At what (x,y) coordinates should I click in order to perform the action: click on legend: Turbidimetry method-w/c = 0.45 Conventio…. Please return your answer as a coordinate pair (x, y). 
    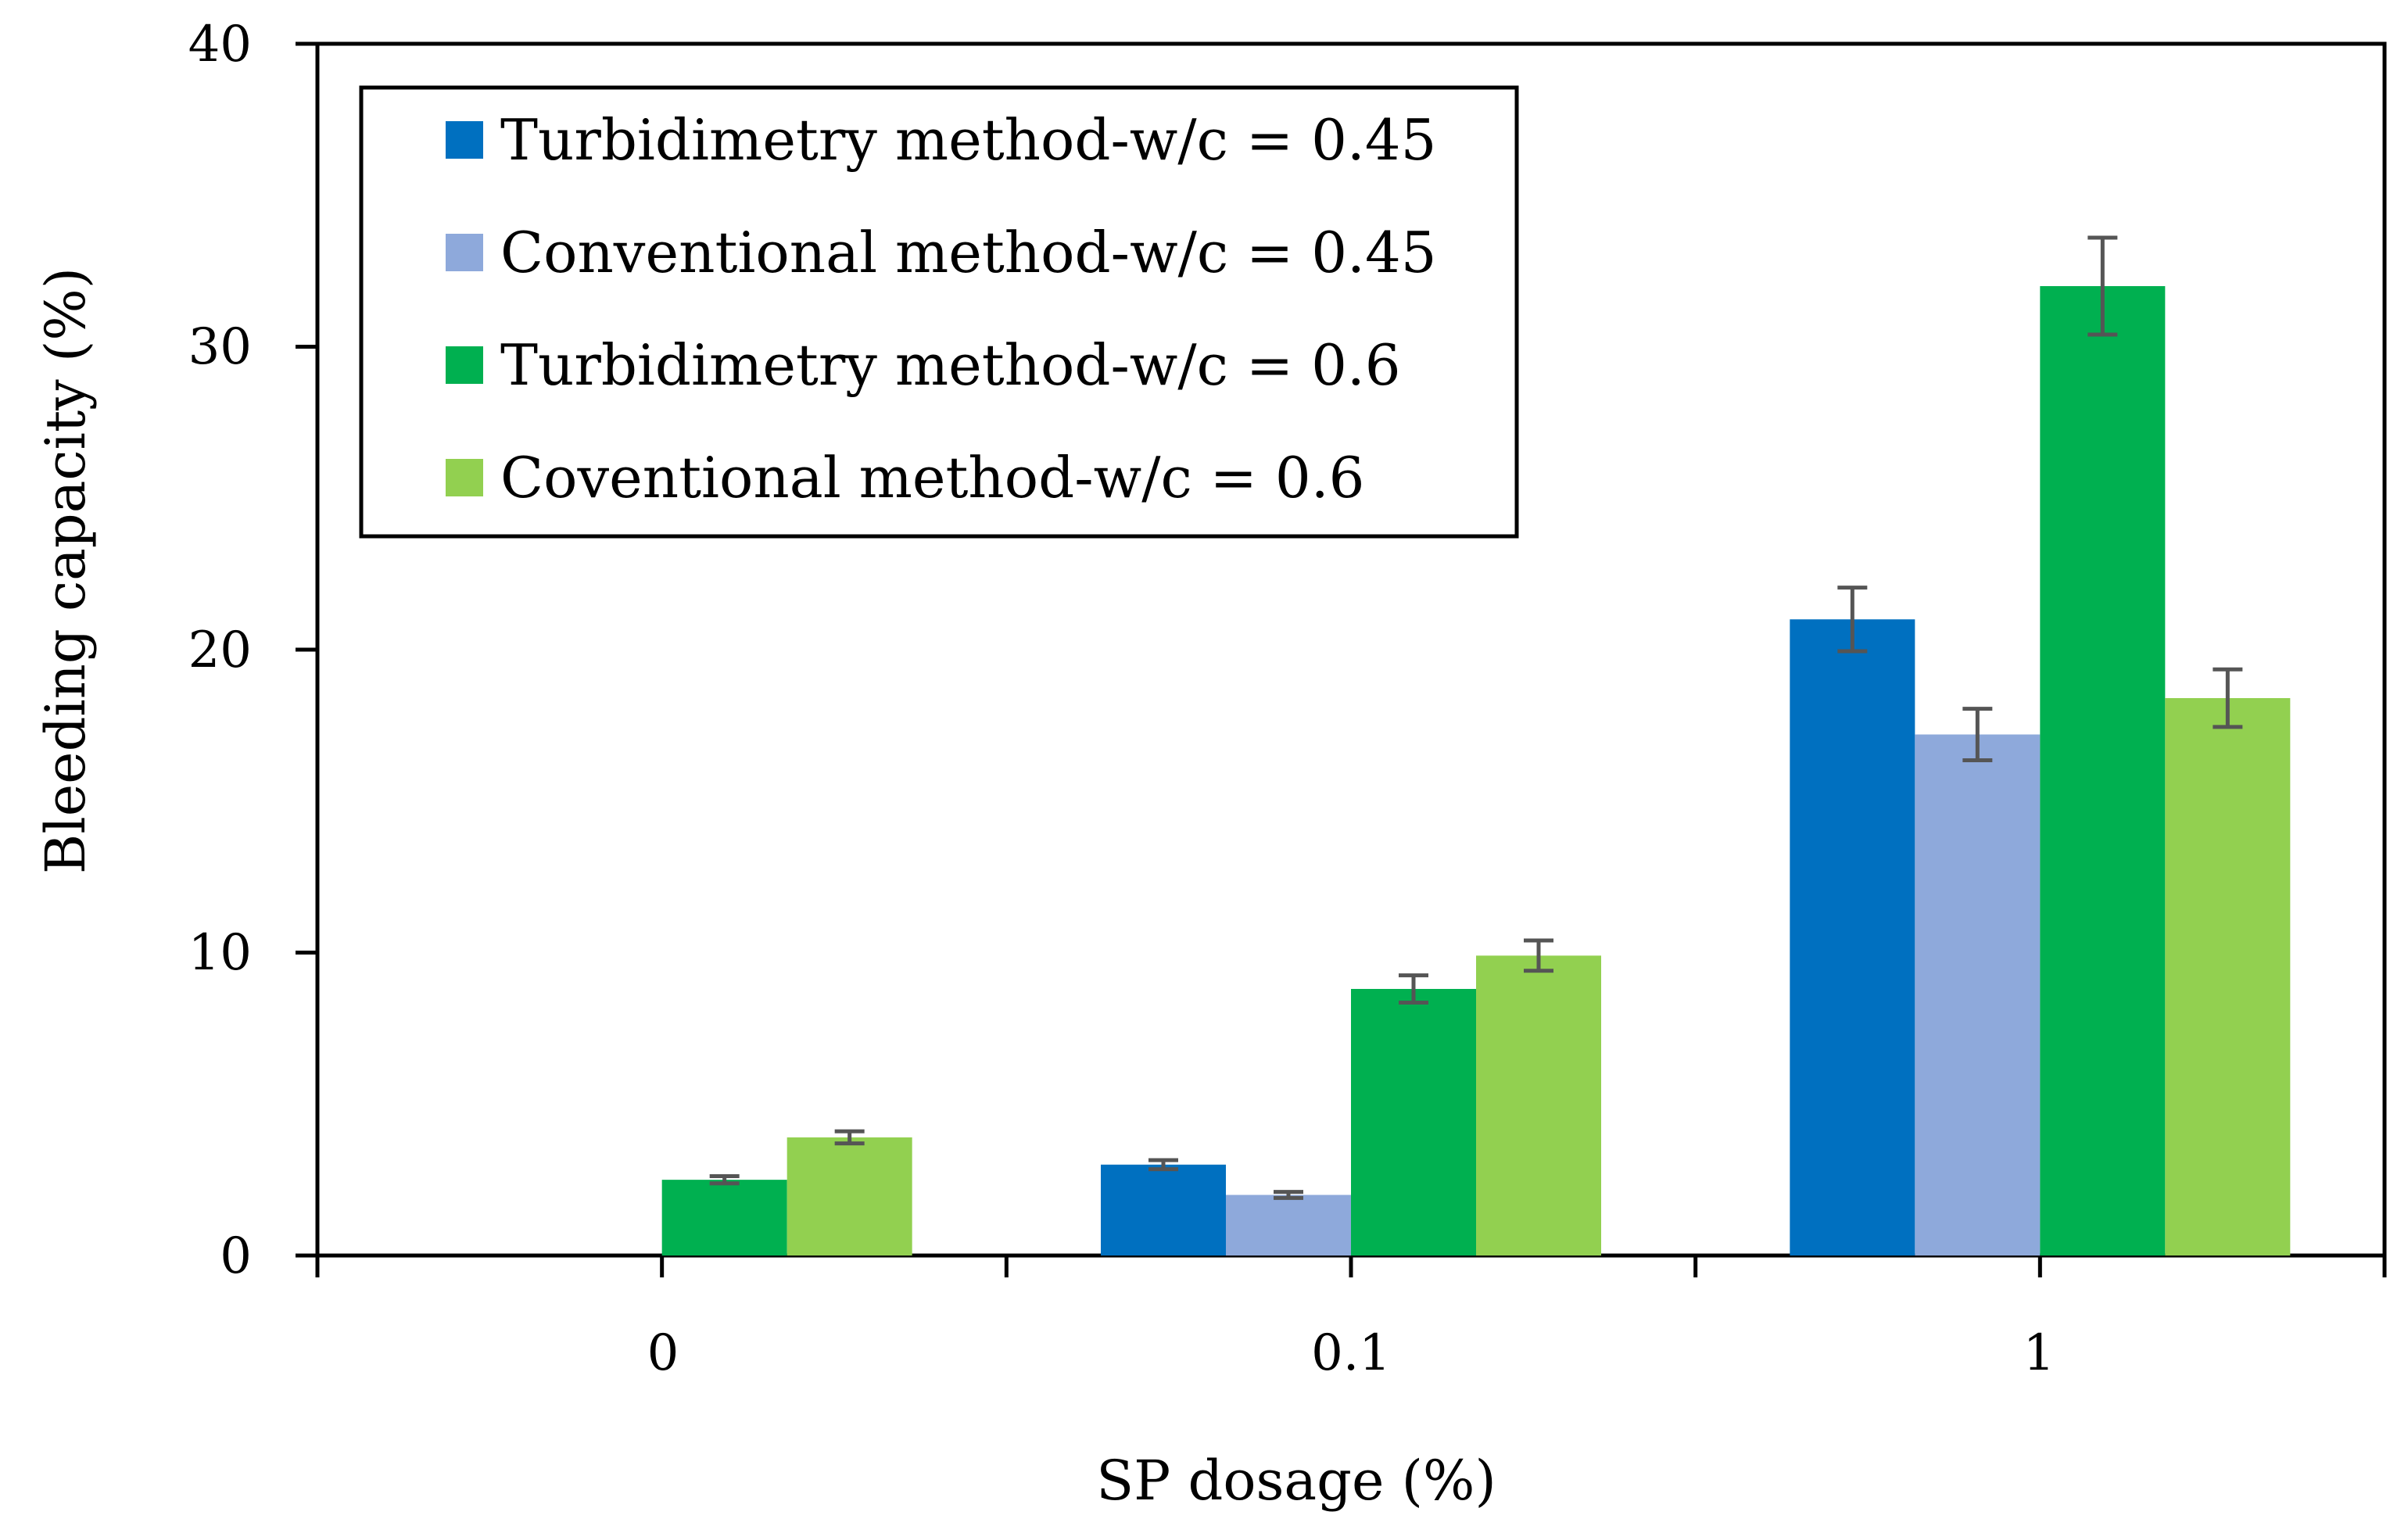
    Looking at the image, I should click on (939, 312).